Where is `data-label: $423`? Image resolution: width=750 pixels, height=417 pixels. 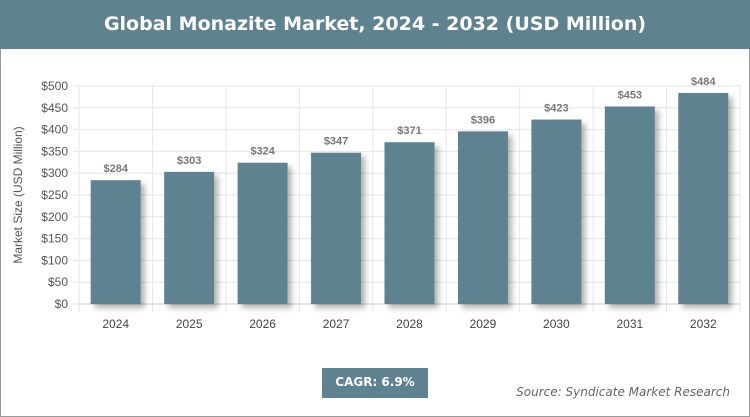 data-label: $423 is located at coordinates (556, 109).